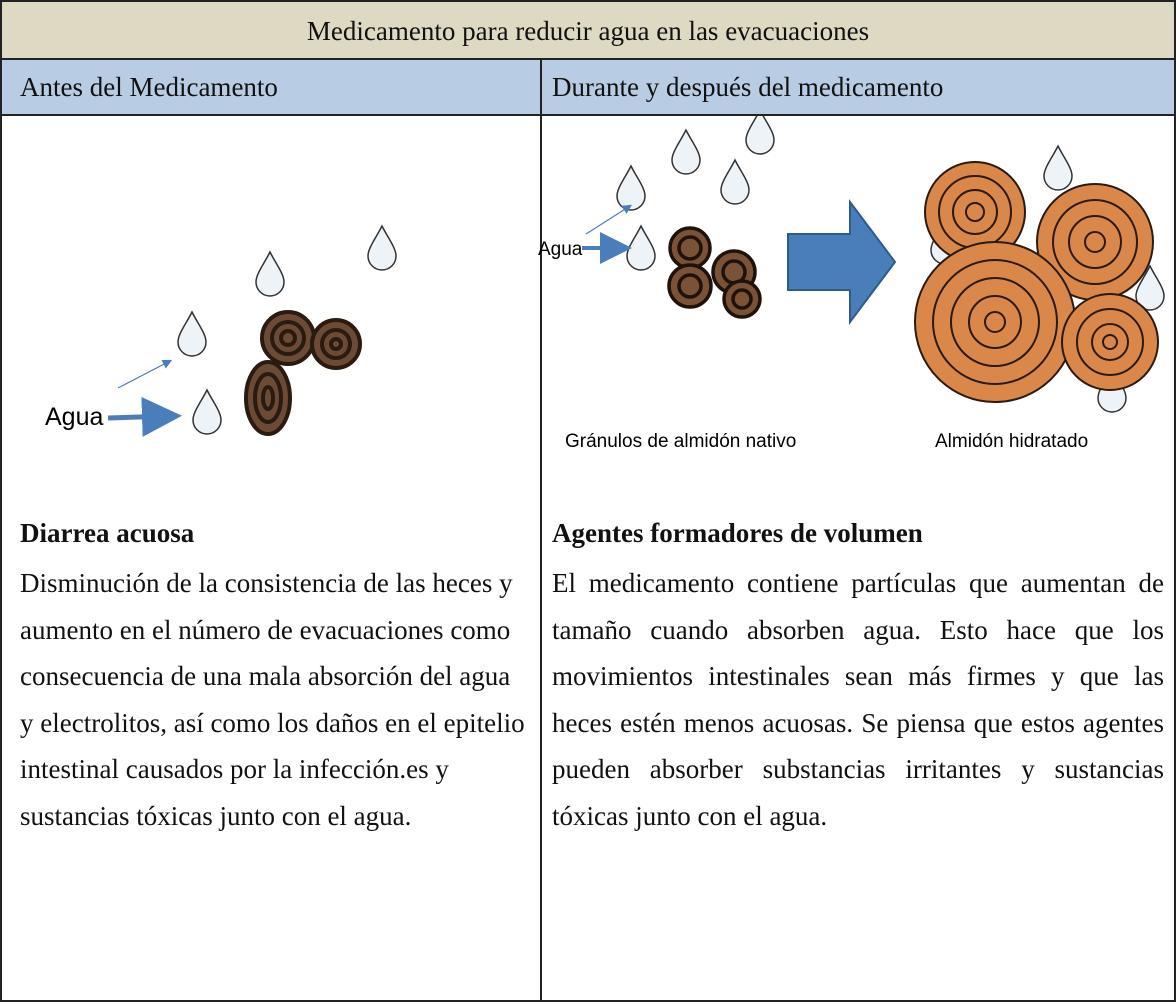  I want to click on left-border, so click(1, 501).